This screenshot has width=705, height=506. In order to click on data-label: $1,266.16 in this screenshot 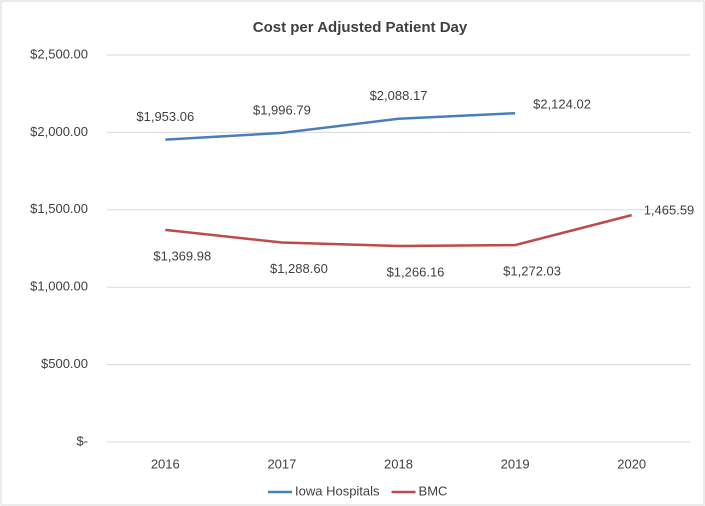, I will do `click(416, 271)`.